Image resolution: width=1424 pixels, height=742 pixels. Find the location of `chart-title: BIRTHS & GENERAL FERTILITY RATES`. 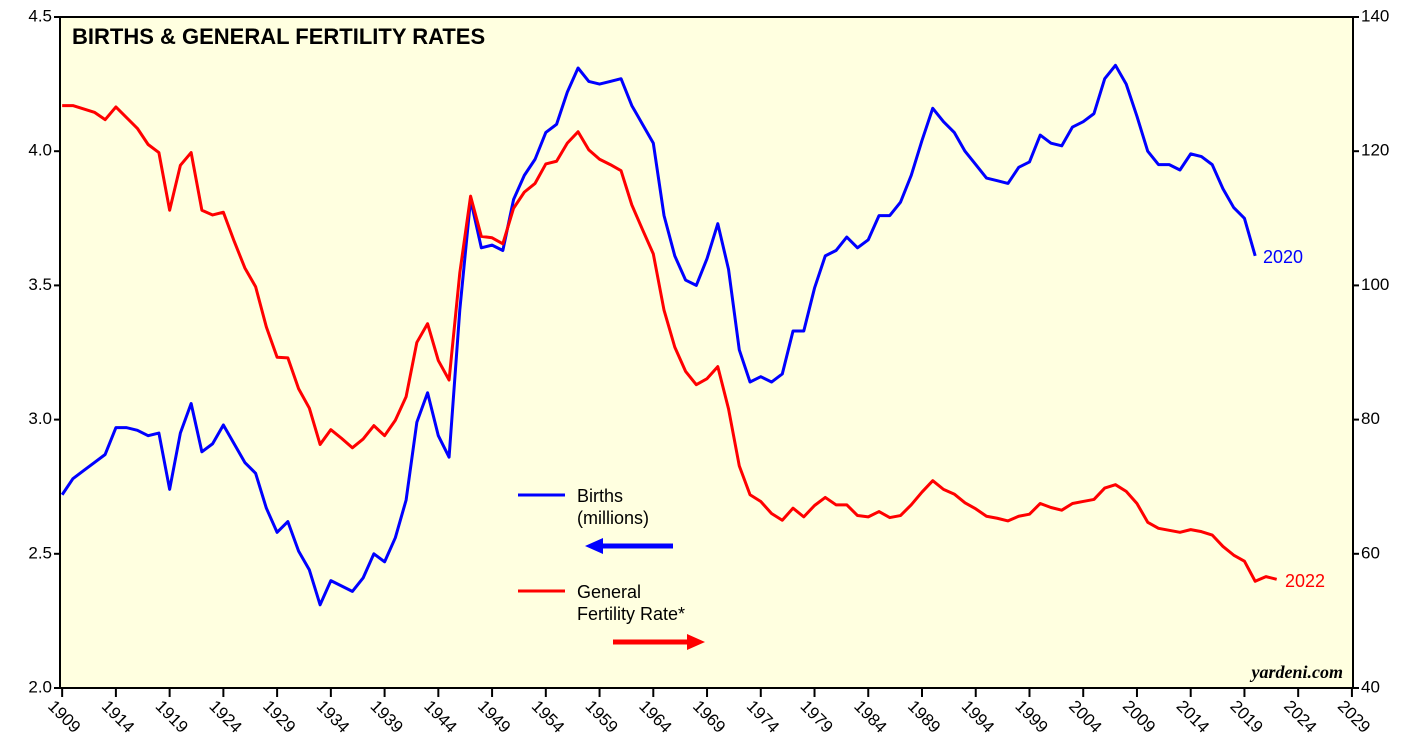

chart-title: BIRTHS & GENERAL FERTILITY RATES is located at coordinates (278, 36).